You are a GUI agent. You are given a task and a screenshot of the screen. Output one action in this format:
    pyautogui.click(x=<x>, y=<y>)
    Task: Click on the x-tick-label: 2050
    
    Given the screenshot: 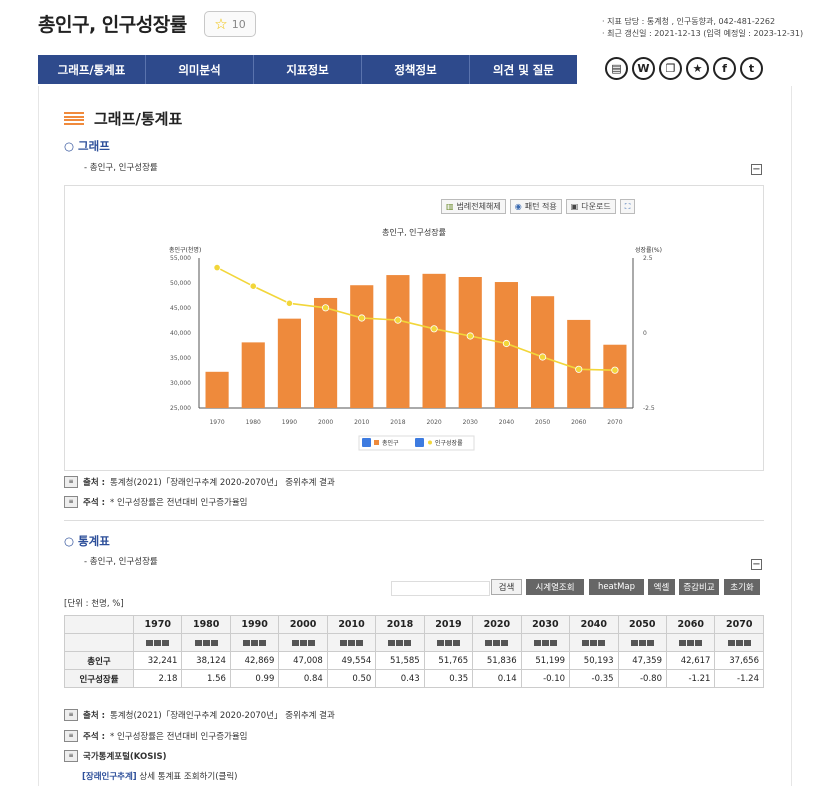 What is the action you would take?
    pyautogui.click(x=542, y=422)
    